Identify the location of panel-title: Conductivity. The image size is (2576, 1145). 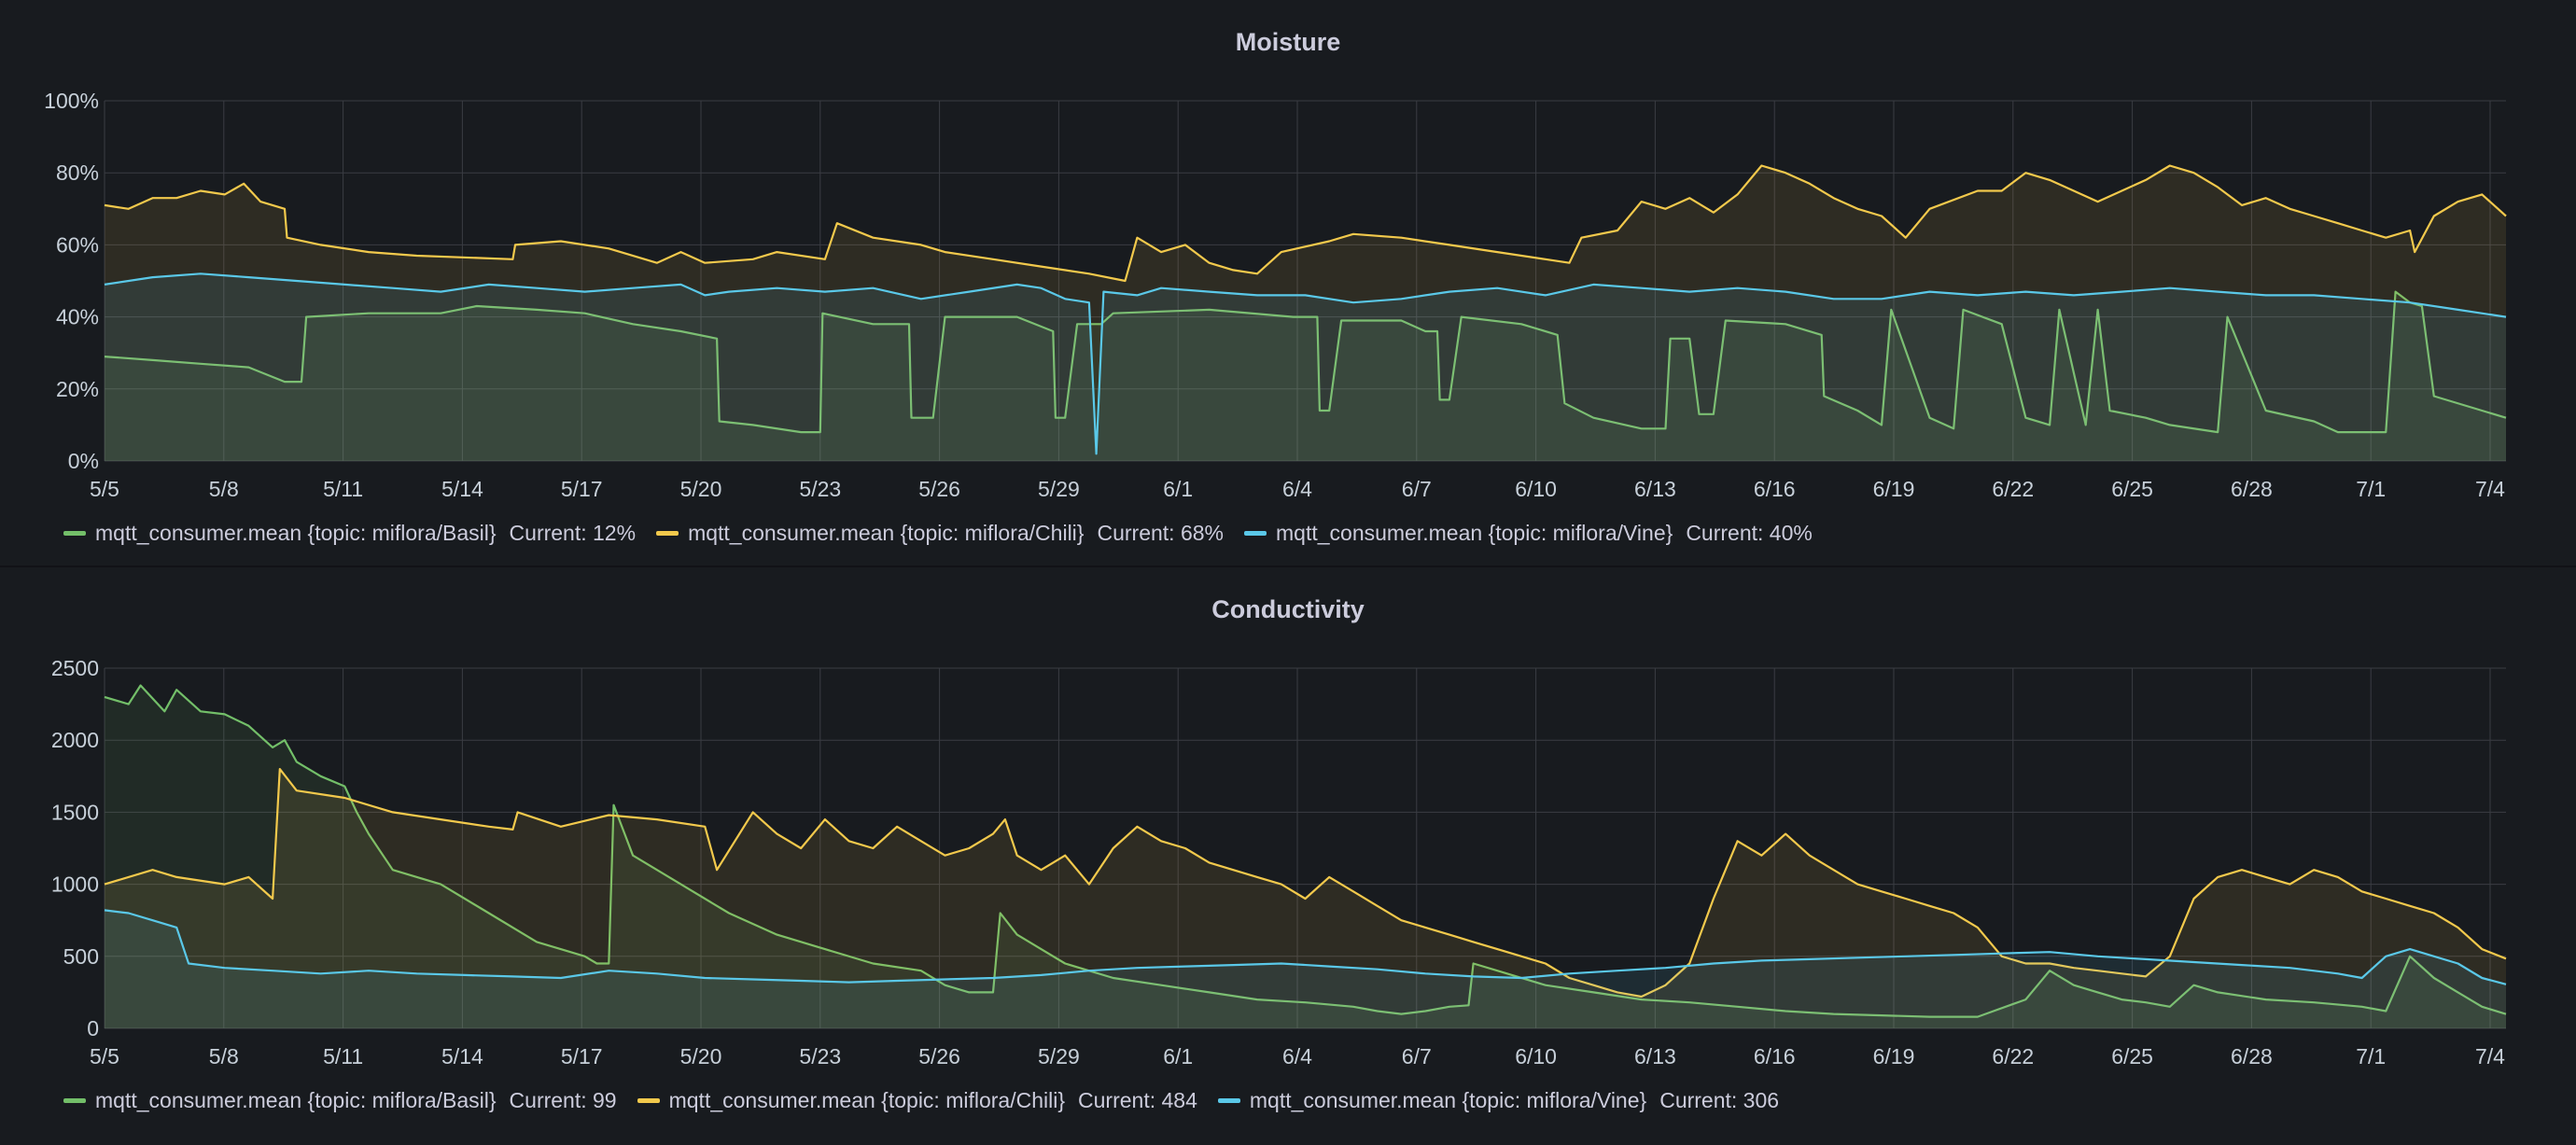
(1288, 609).